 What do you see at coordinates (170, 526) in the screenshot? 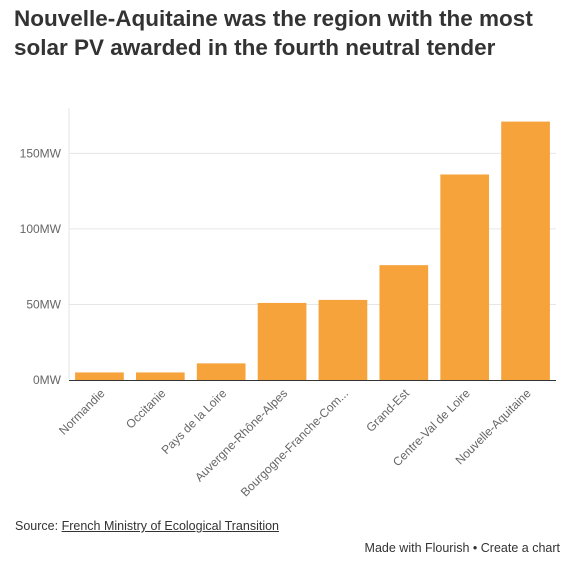
I see `source-link: French Ministry of Ecological Transition` at bounding box center [170, 526].